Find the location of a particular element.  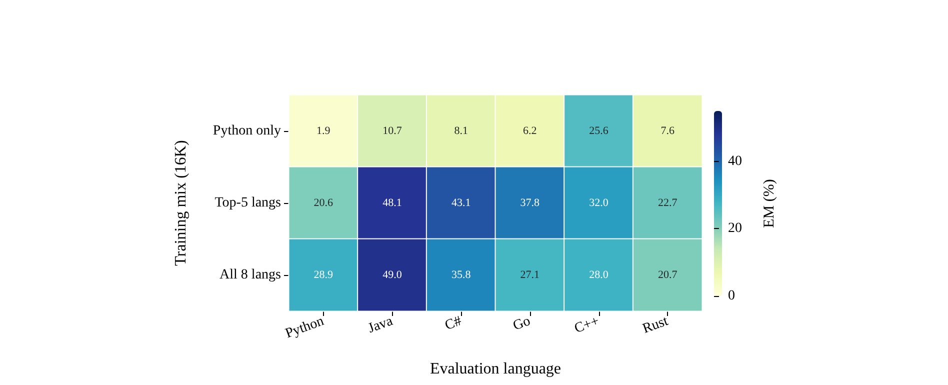

data-label: 32.0 is located at coordinates (599, 203).